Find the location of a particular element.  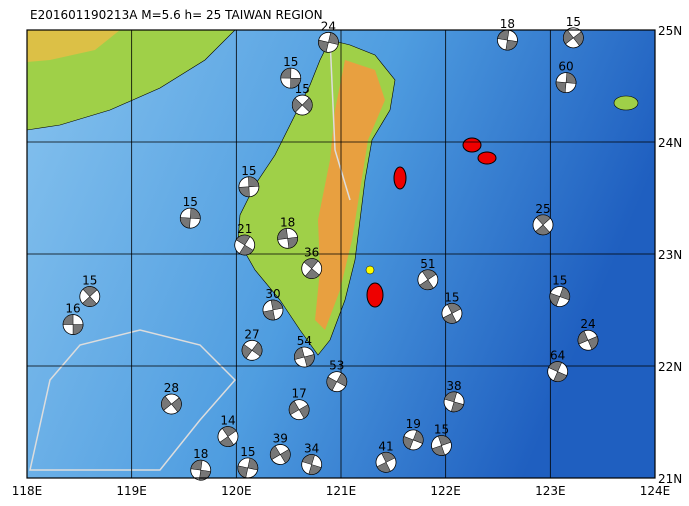

y-tick-label: 21N is located at coordinates (670, 479).